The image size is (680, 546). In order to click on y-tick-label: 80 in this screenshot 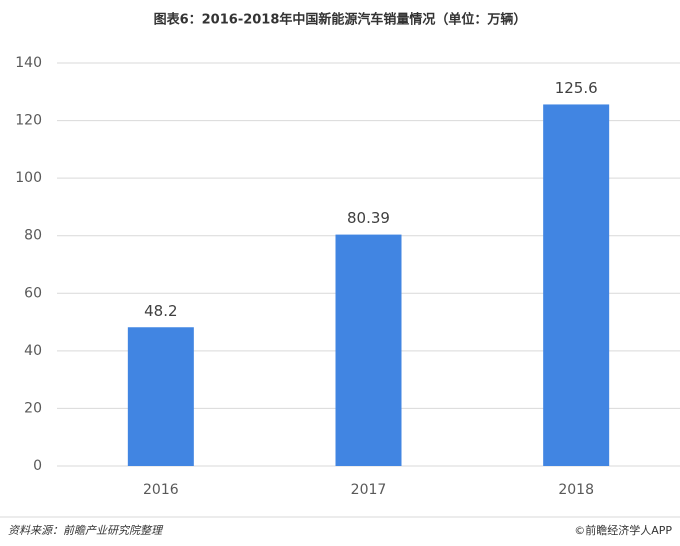, I will do `click(33, 236)`.